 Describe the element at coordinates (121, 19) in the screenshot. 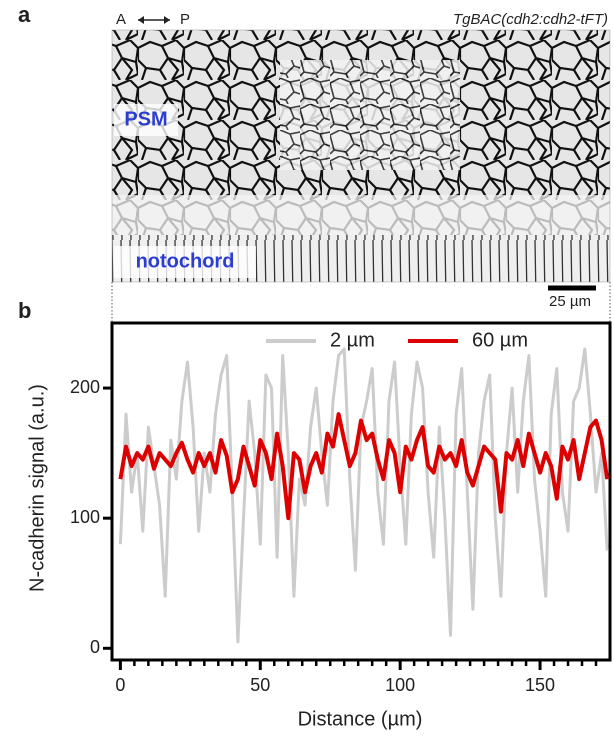

I see `axis-label: A` at that location.